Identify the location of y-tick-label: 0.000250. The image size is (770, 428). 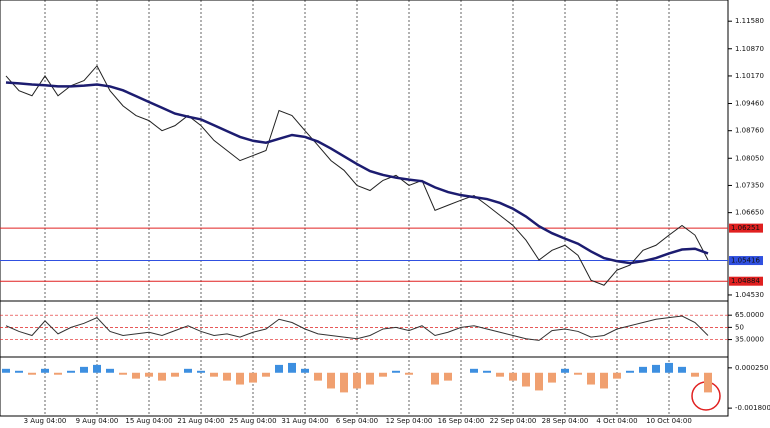
(751, 368).